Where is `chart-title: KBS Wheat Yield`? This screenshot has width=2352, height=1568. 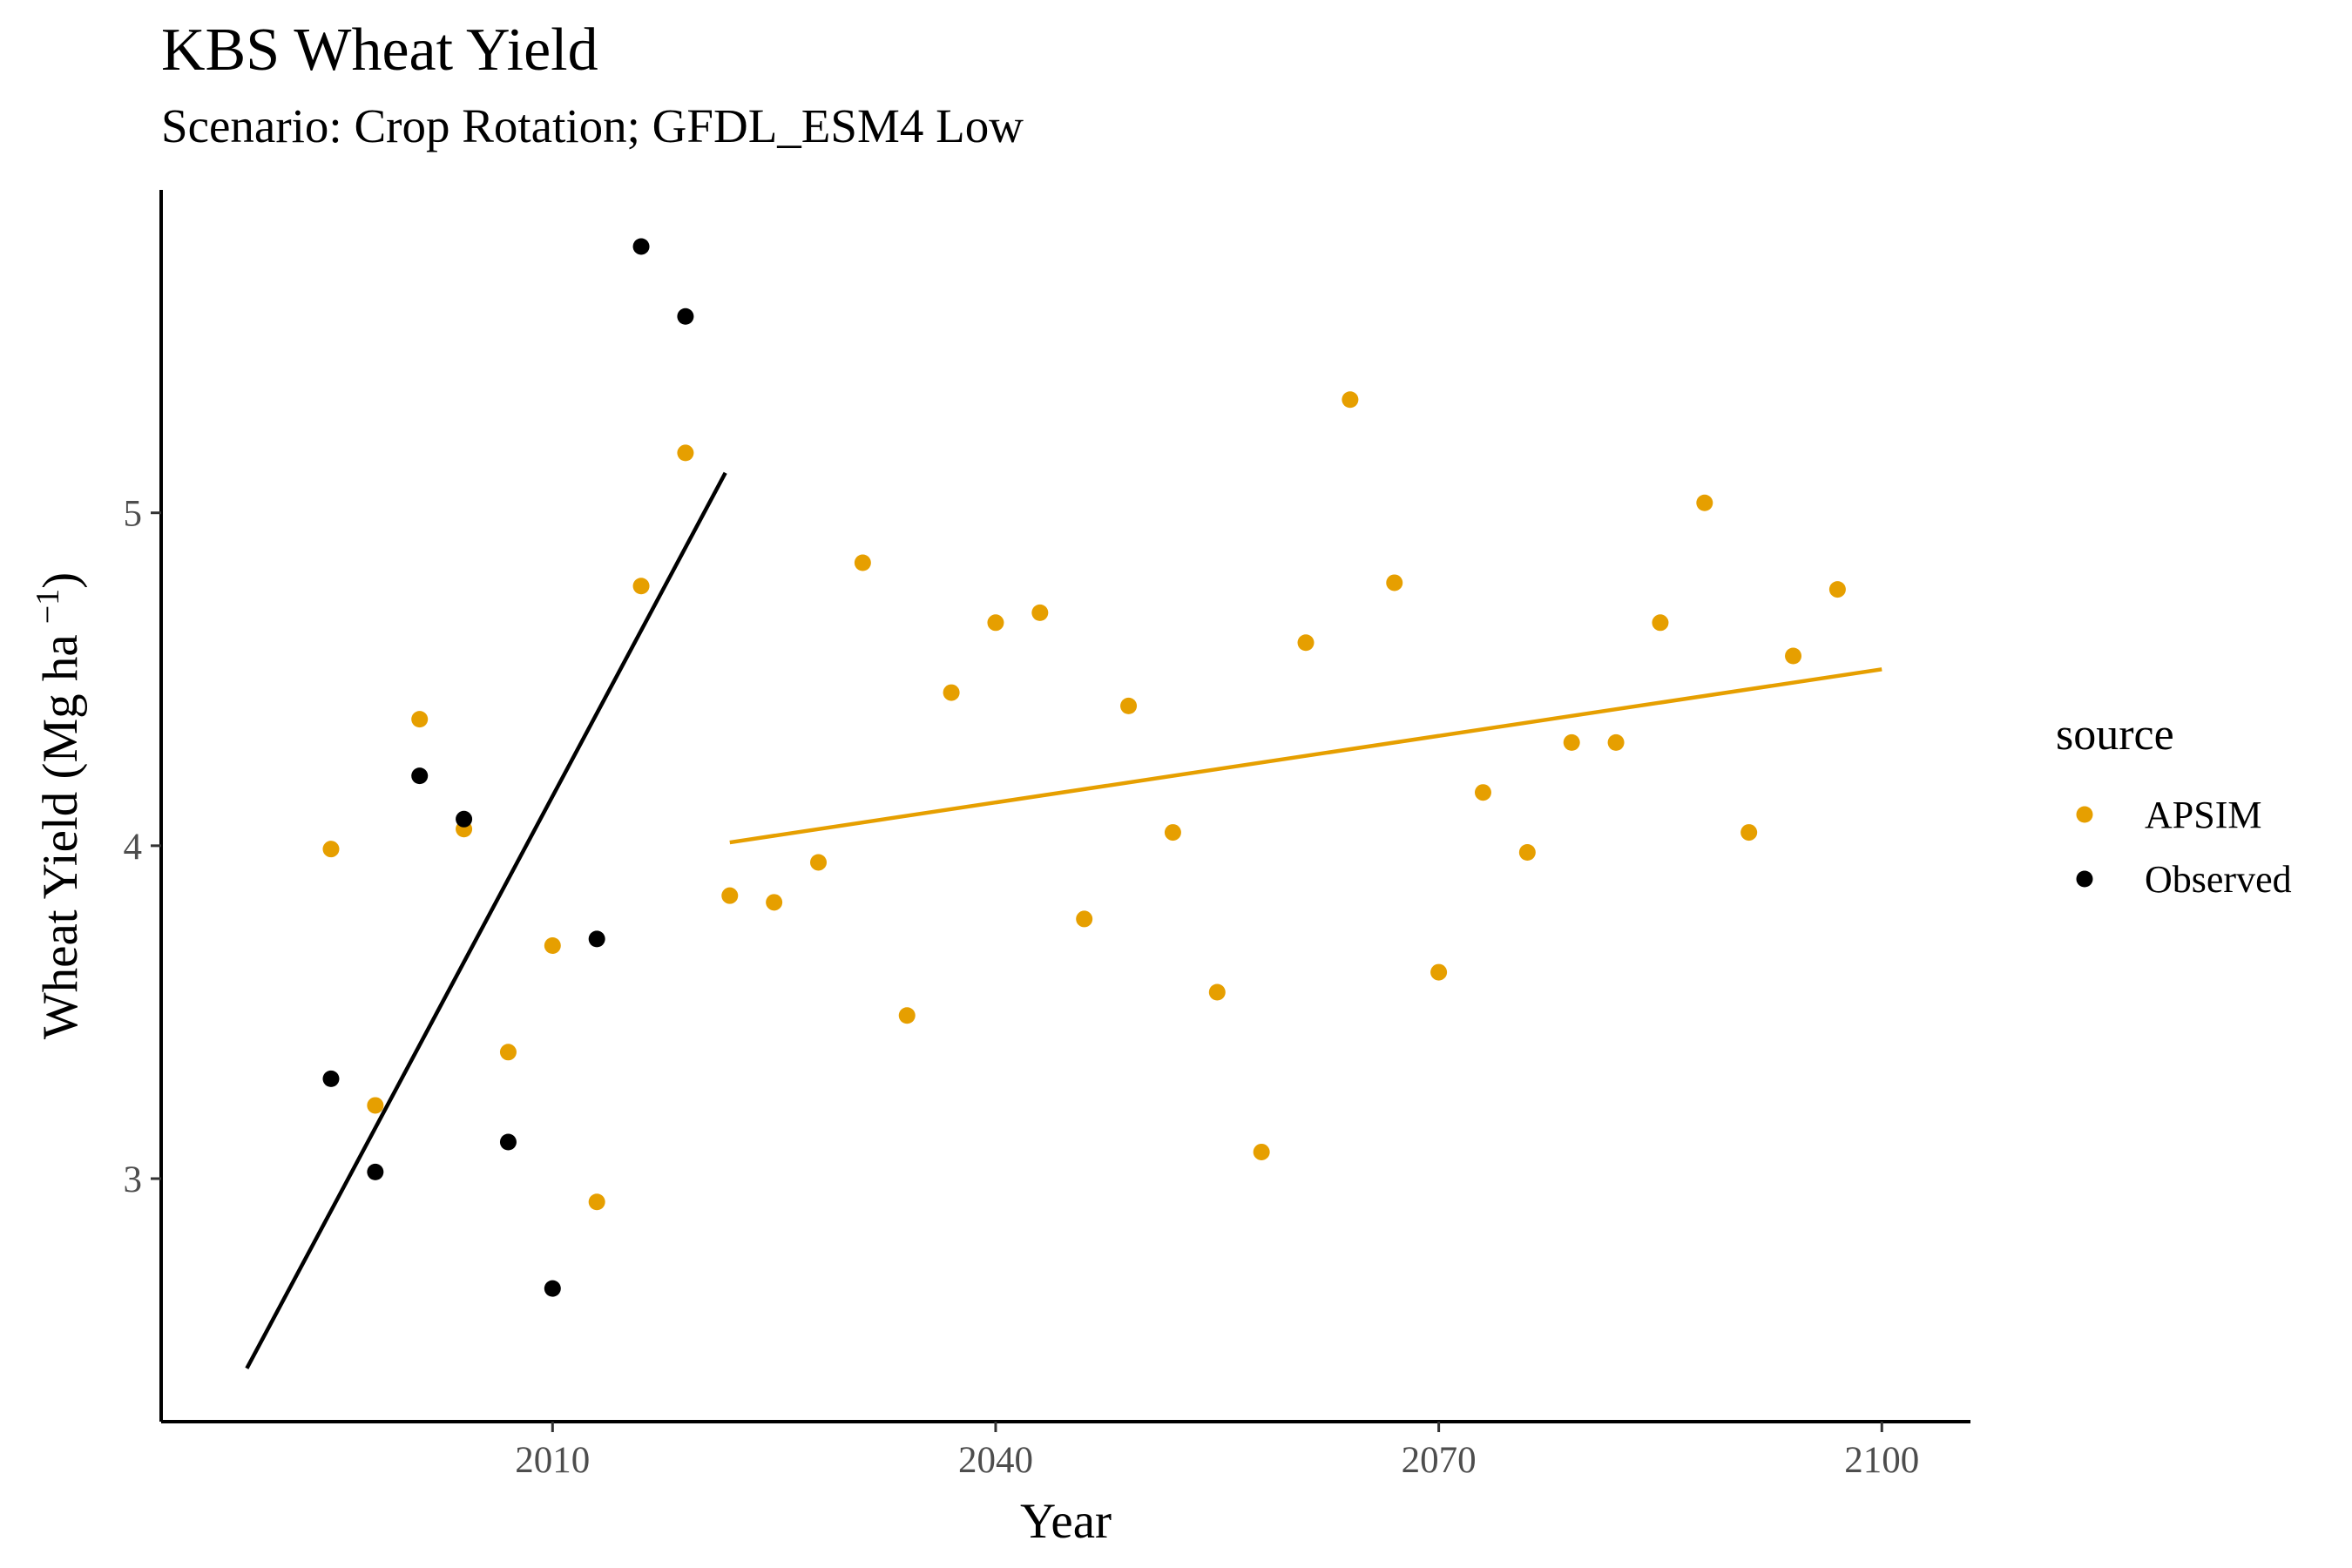 chart-title: KBS Wheat Yield is located at coordinates (379, 50).